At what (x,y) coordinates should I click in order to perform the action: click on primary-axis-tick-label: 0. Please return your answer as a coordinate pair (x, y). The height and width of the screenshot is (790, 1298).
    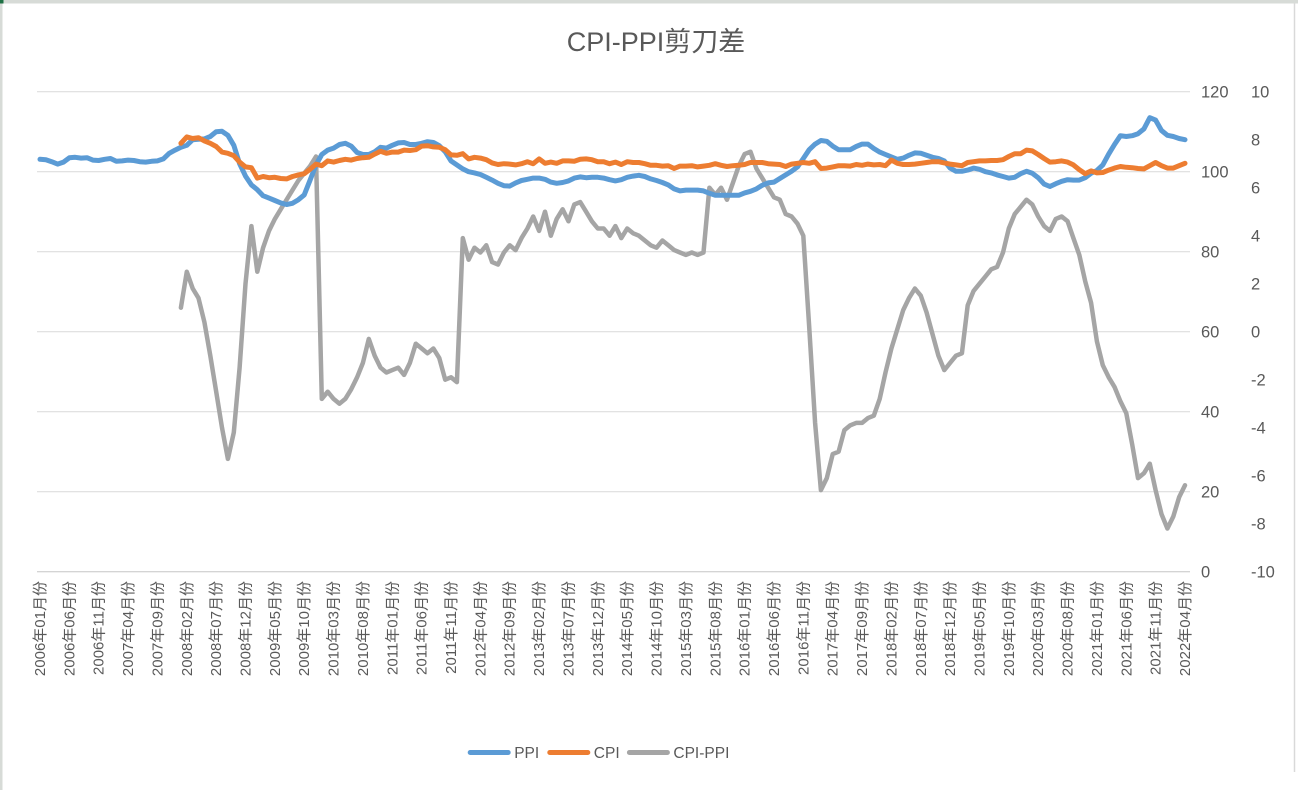
    Looking at the image, I should click on (1205, 573).